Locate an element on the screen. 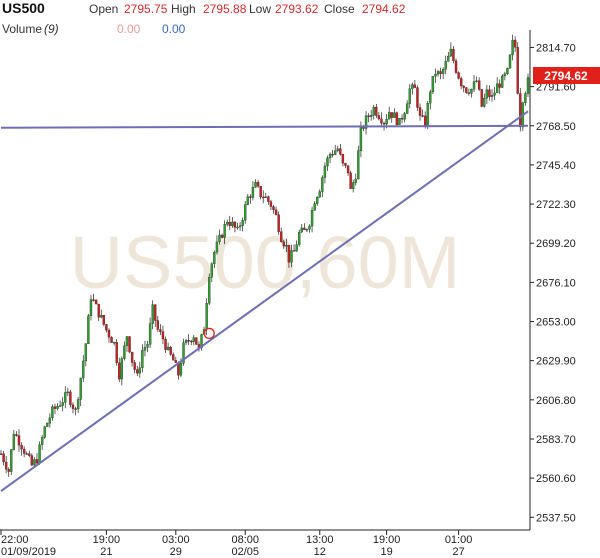 The width and height of the screenshot is (600, 558). symbol-name: US500 is located at coordinates (23, 8).